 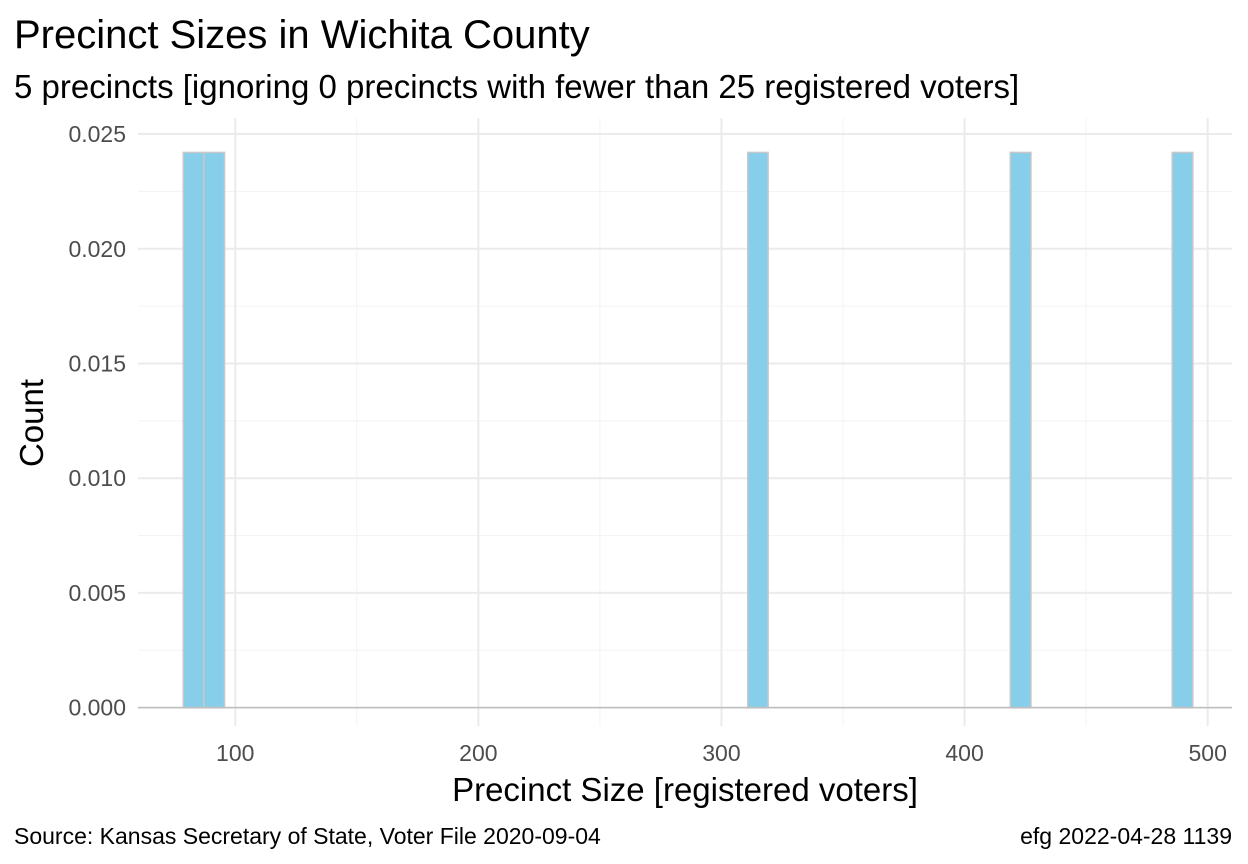 I want to click on y-axis-ticks: 0.000 0.005 0.010 0.015 0.020 0.025, so click(x=97, y=421).